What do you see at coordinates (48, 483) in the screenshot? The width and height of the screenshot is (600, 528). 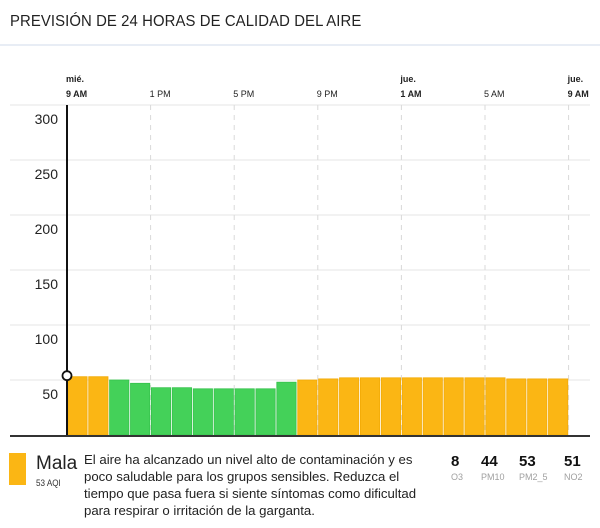 I see `aqi-value: 53 AQI` at bounding box center [48, 483].